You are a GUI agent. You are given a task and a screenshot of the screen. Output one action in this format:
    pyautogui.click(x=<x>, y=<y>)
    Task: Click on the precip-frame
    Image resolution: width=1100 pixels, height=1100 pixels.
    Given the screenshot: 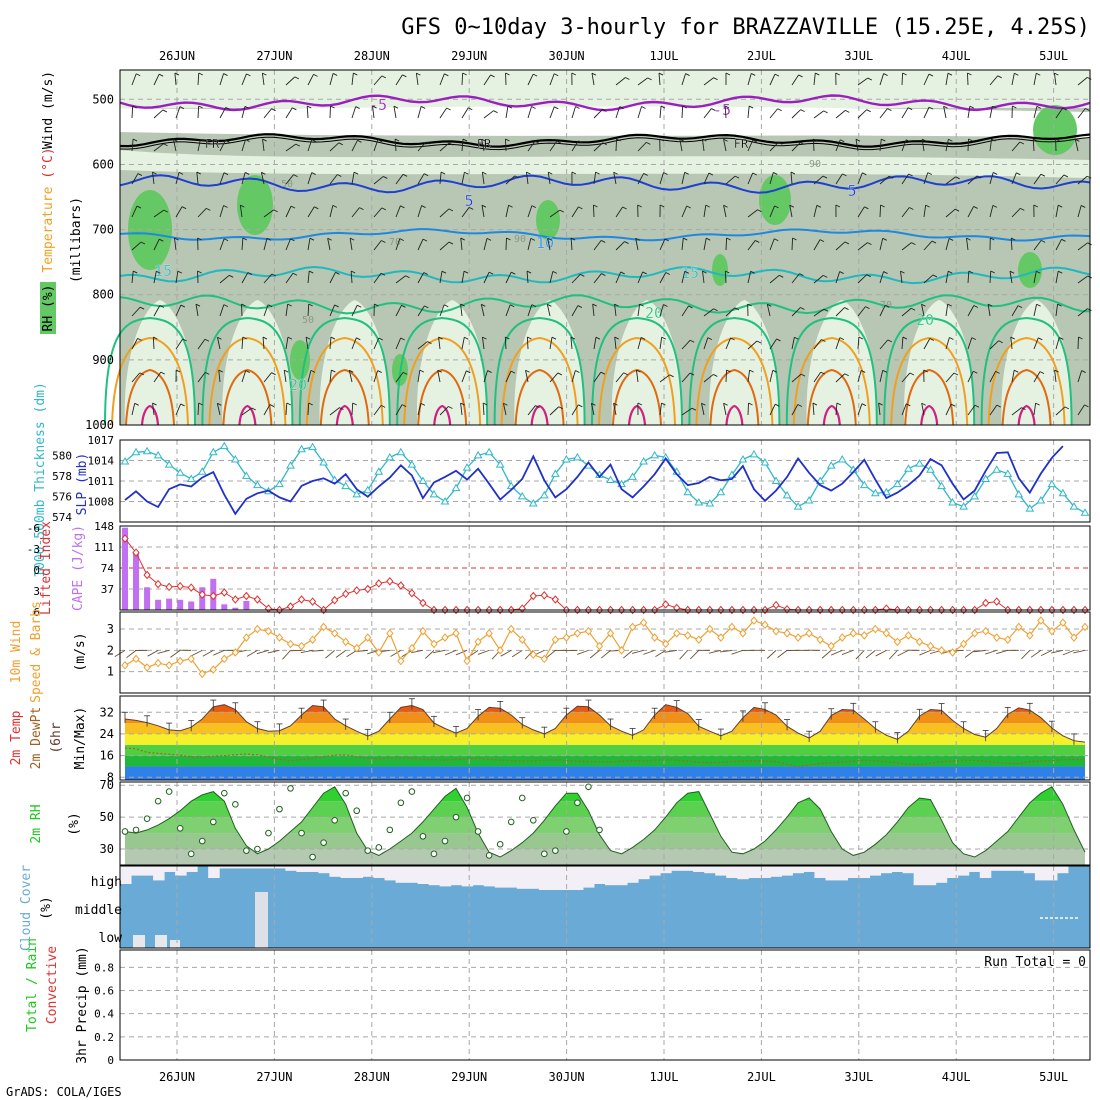 What is the action you would take?
    pyautogui.click(x=605, y=1005)
    